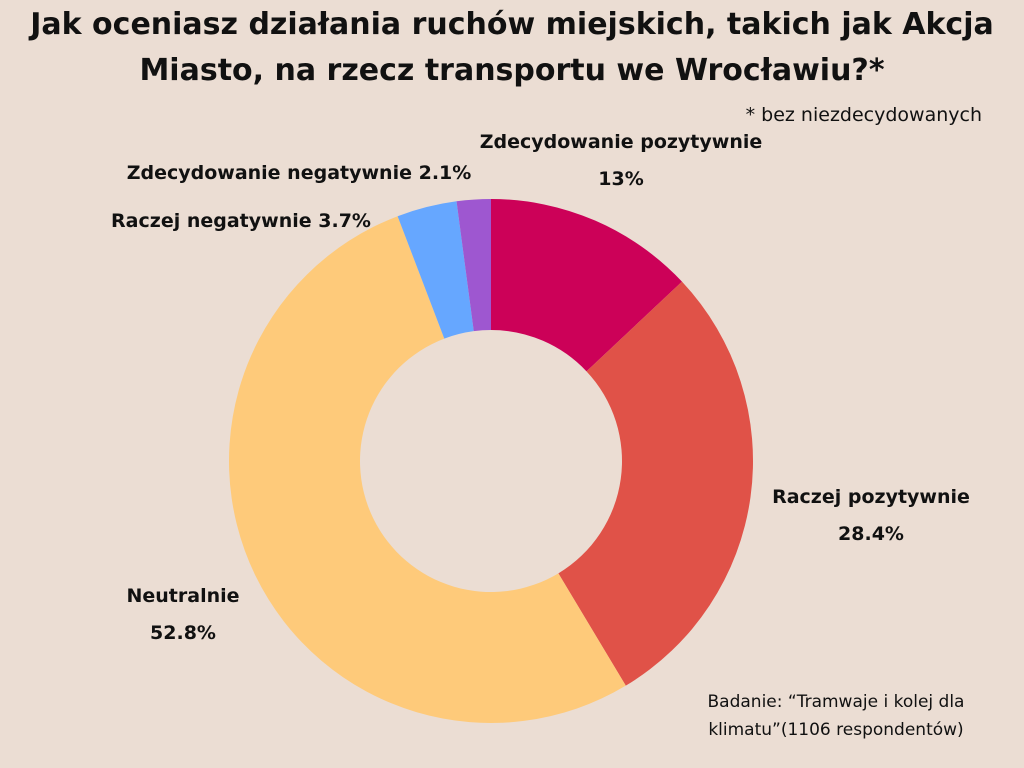  I want to click on chart-source-line-1: Badanie: “Tramwaje i kolej dla, so click(836, 702).